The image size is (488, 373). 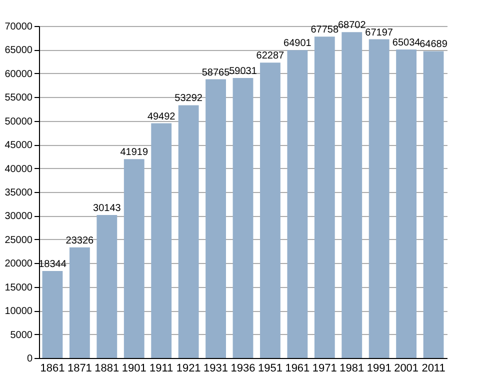 What do you see at coordinates (216, 72) in the screenshot?
I see `data-label: 58765` at bounding box center [216, 72].